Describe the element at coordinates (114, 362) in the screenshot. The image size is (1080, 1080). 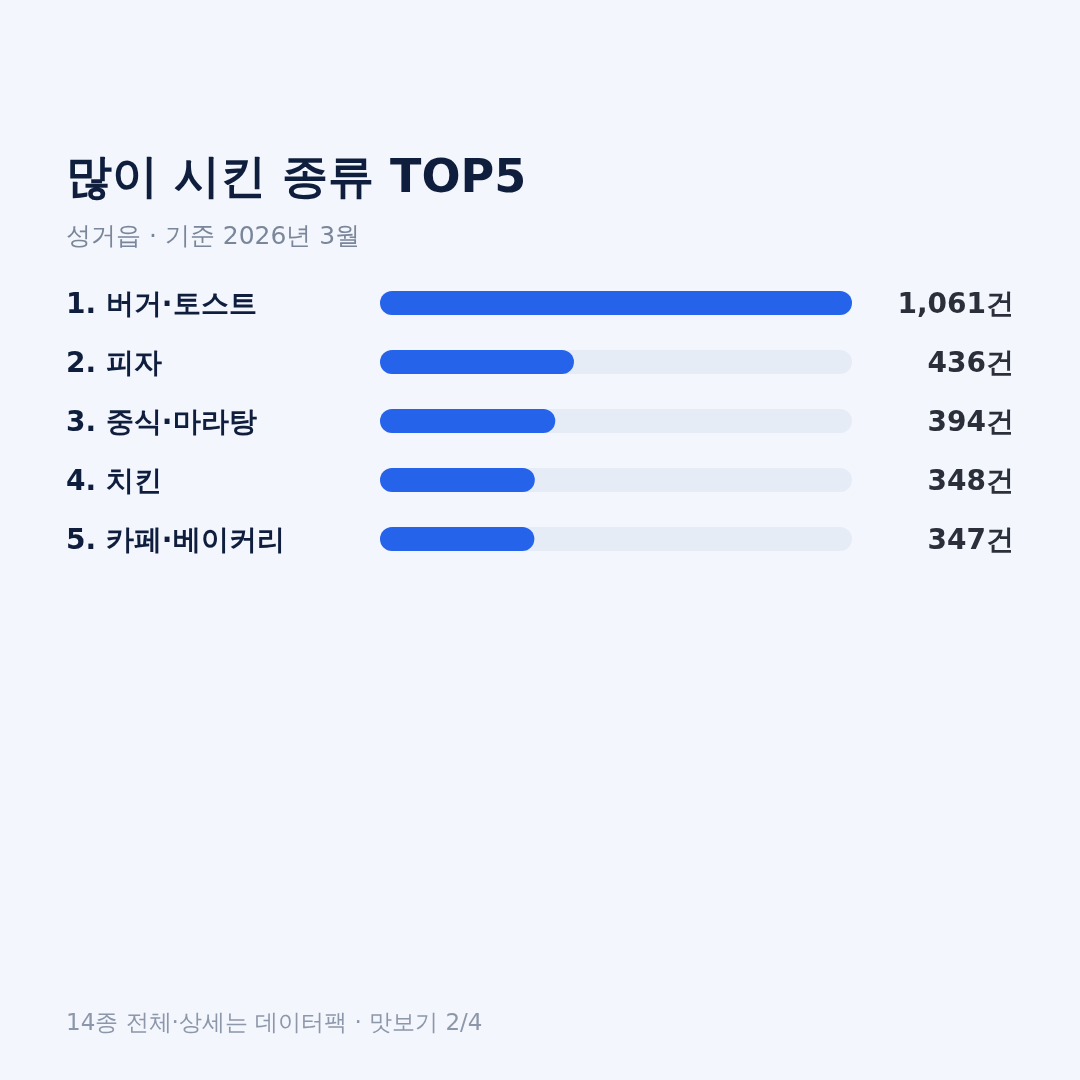
I see `y-tick-label: 2. 피자` at that location.